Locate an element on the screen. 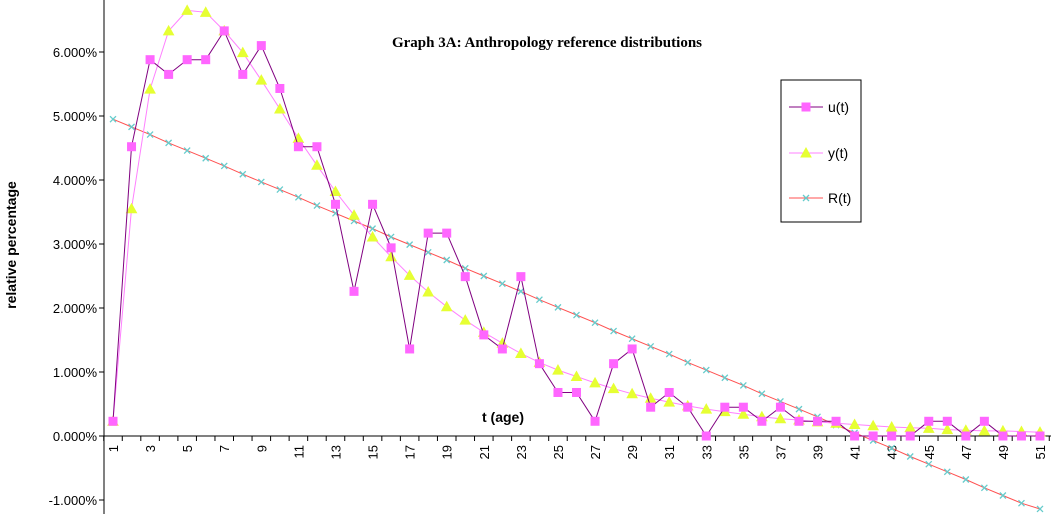  y-axis-title: relative percentage is located at coordinates (11, 245).